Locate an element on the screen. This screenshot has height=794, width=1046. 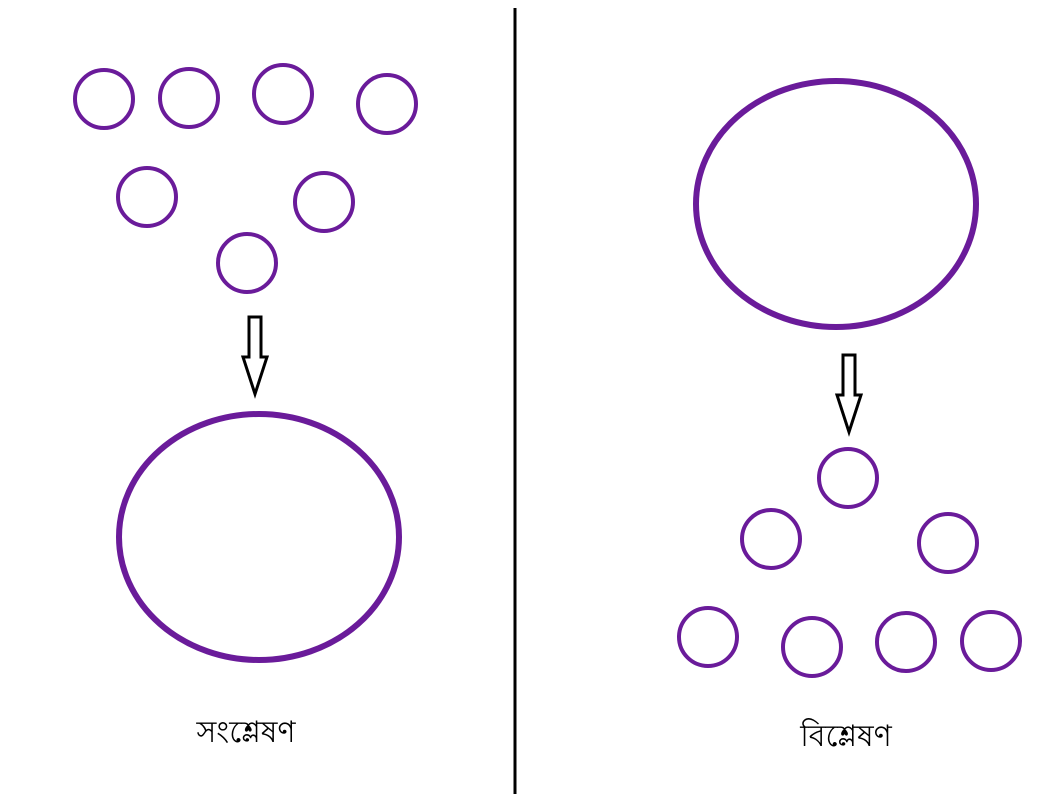
right-down-arrow is located at coordinates (849, 395).